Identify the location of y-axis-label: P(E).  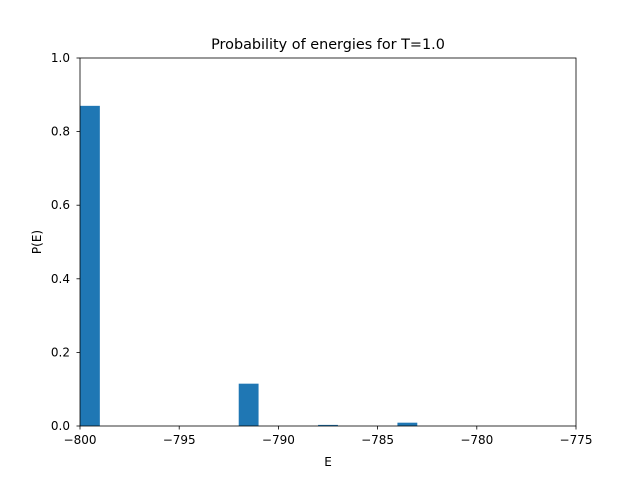
(37, 242).